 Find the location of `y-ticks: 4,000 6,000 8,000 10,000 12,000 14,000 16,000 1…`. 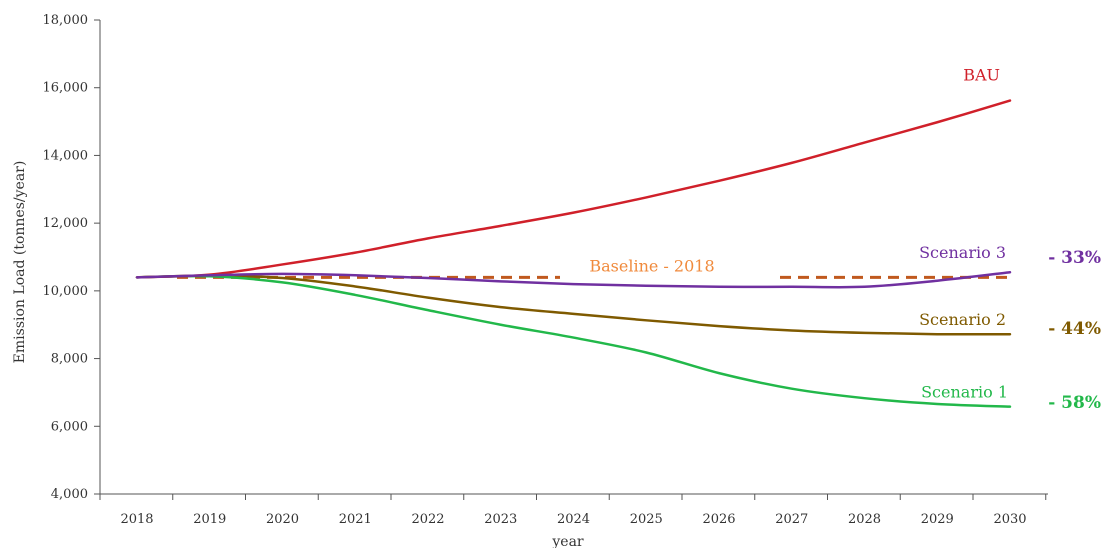

y-ticks: 4,000 6,000 8,000 10,000 12,000 14,000 16,000 1… is located at coordinates (71, 257).